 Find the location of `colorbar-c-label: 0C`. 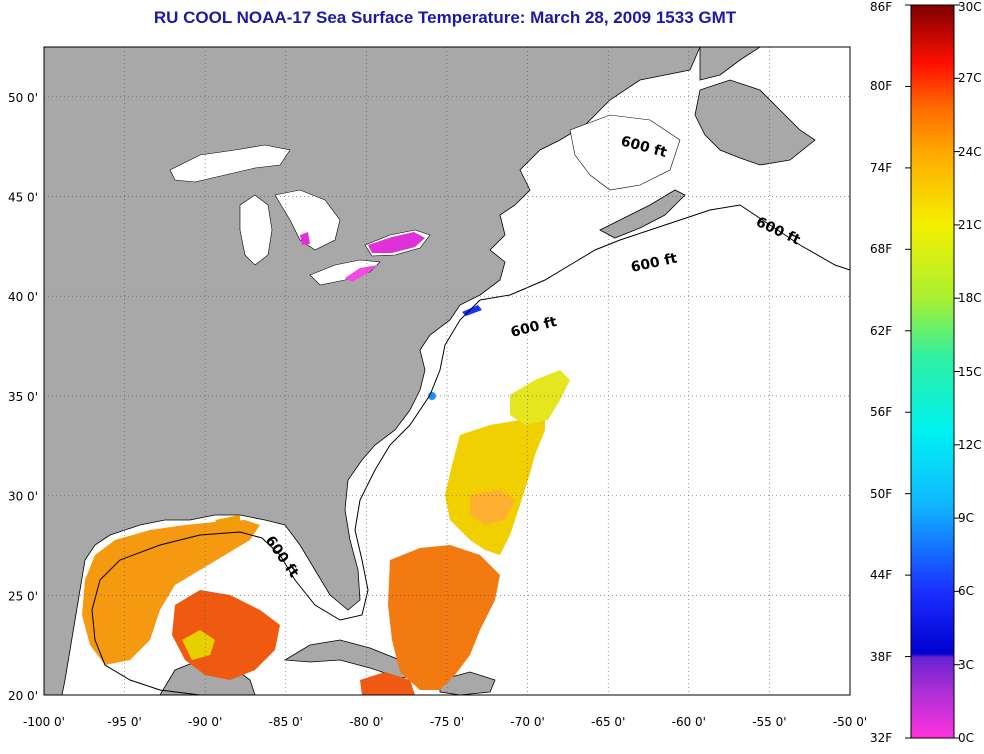

colorbar-c-label: 0C is located at coordinates (966, 738).